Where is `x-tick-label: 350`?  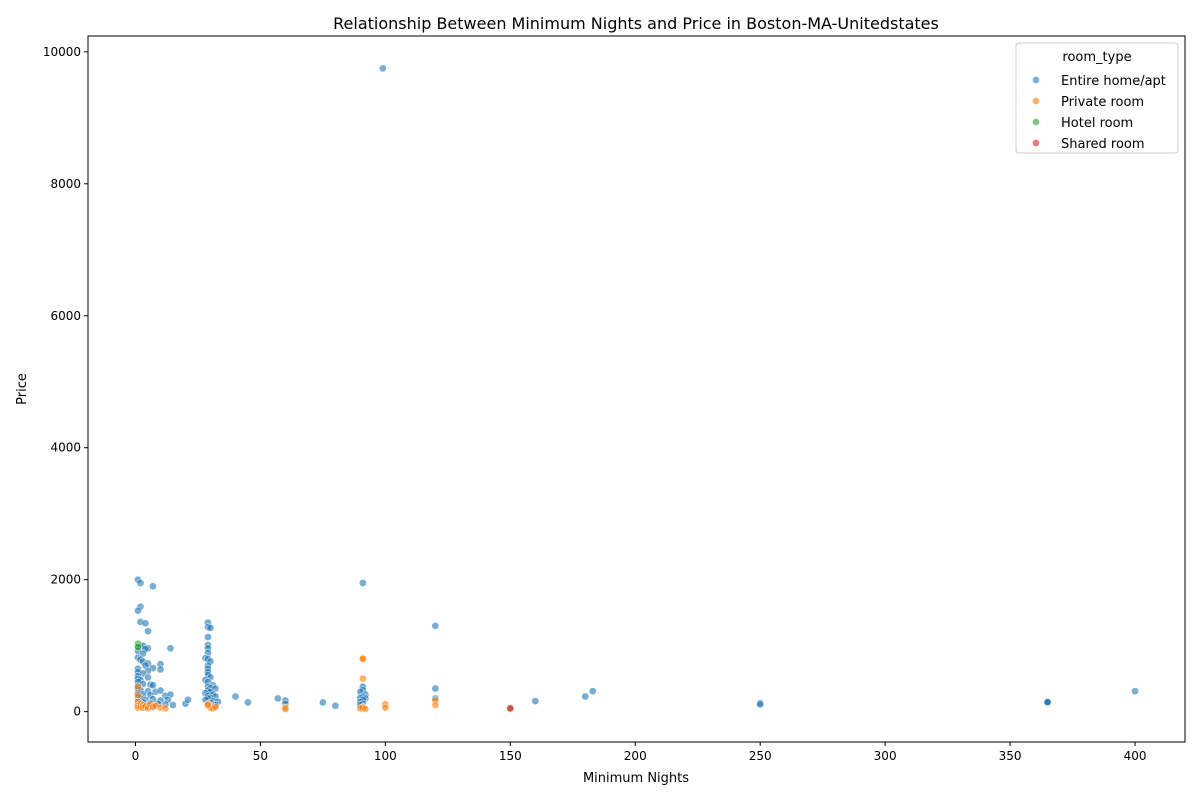 x-tick-label: 350 is located at coordinates (1010, 756).